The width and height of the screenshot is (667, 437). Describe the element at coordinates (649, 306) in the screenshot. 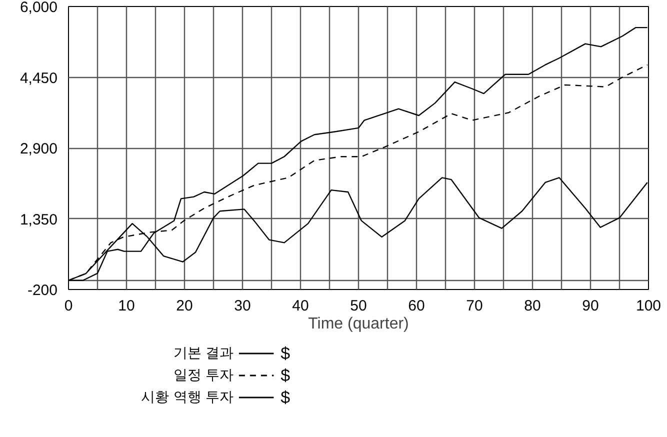

I see `x-tick-label: 100` at that location.